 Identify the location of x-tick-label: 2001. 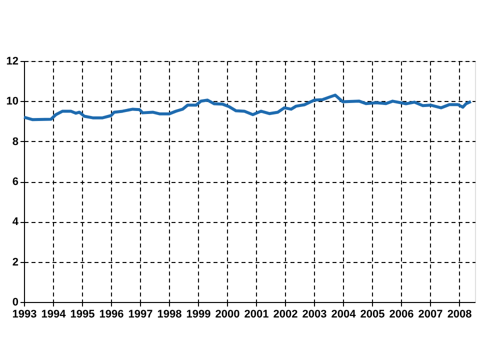
(256, 314).